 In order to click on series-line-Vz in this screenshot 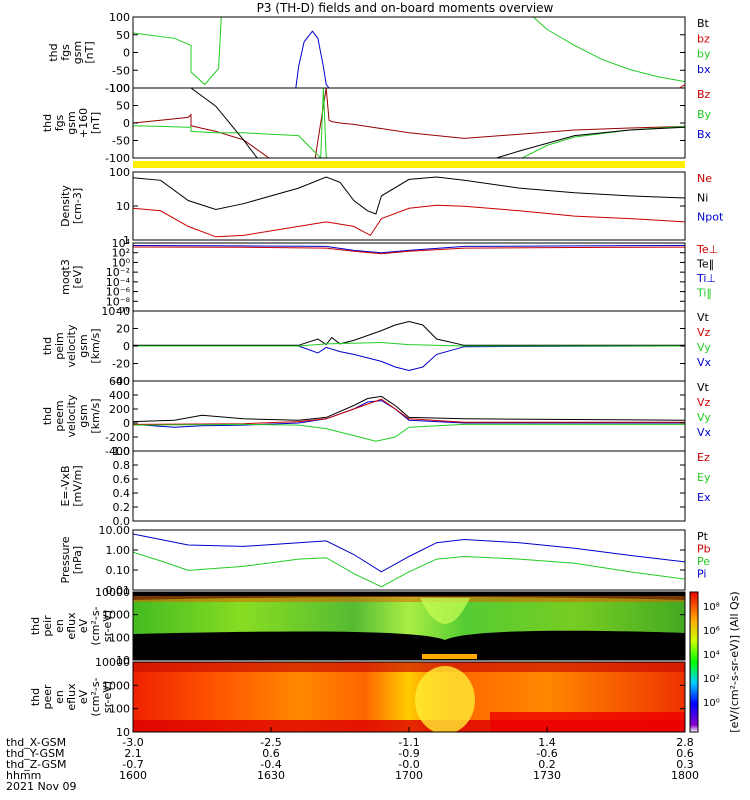, I will do `click(409, 411)`.